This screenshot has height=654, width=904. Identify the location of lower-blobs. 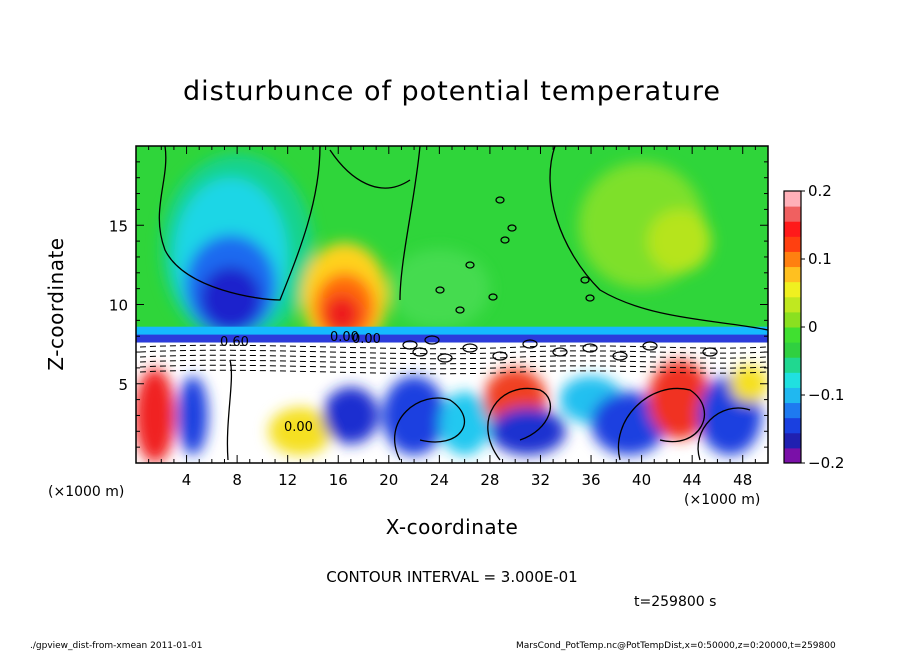
(452, 411).